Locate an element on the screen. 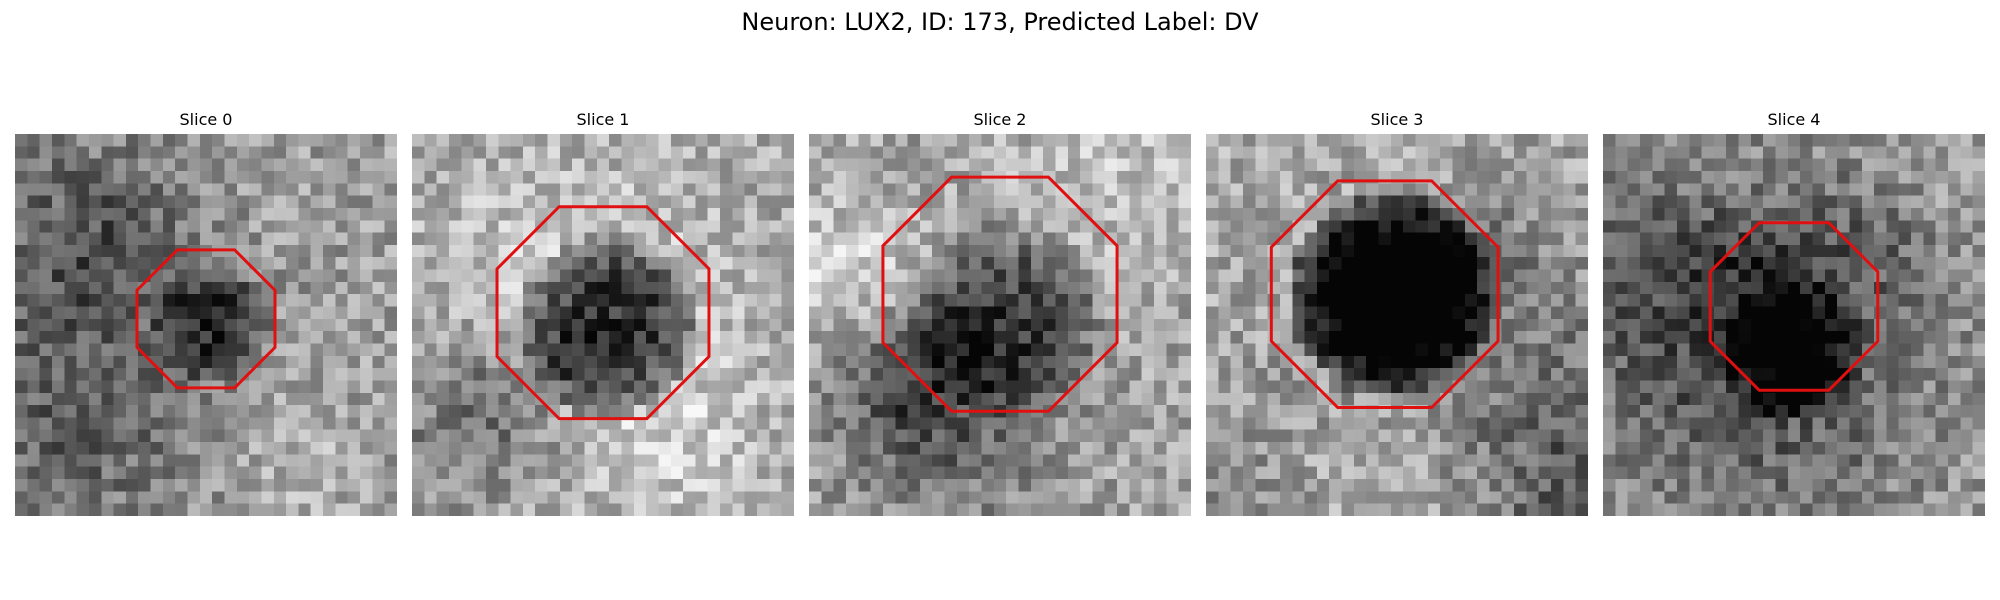 The width and height of the screenshot is (2000, 600). roi-outline is located at coordinates (1000, 294).